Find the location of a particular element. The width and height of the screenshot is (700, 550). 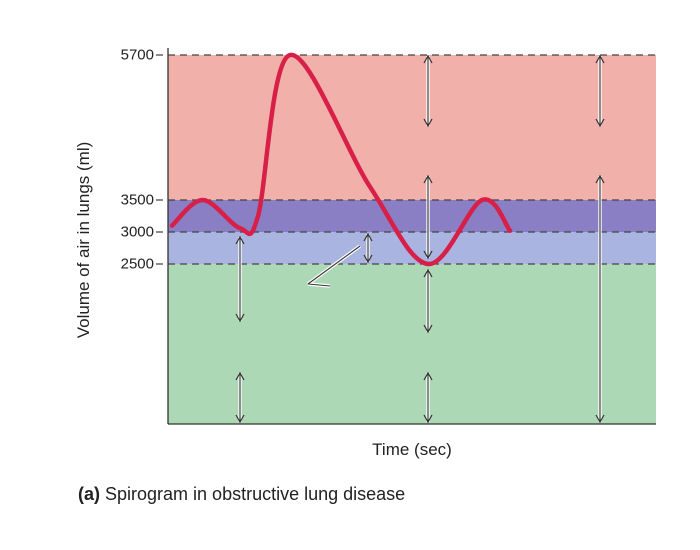

caption-text: Spirogram in obstructive lung disease is located at coordinates (255, 494).